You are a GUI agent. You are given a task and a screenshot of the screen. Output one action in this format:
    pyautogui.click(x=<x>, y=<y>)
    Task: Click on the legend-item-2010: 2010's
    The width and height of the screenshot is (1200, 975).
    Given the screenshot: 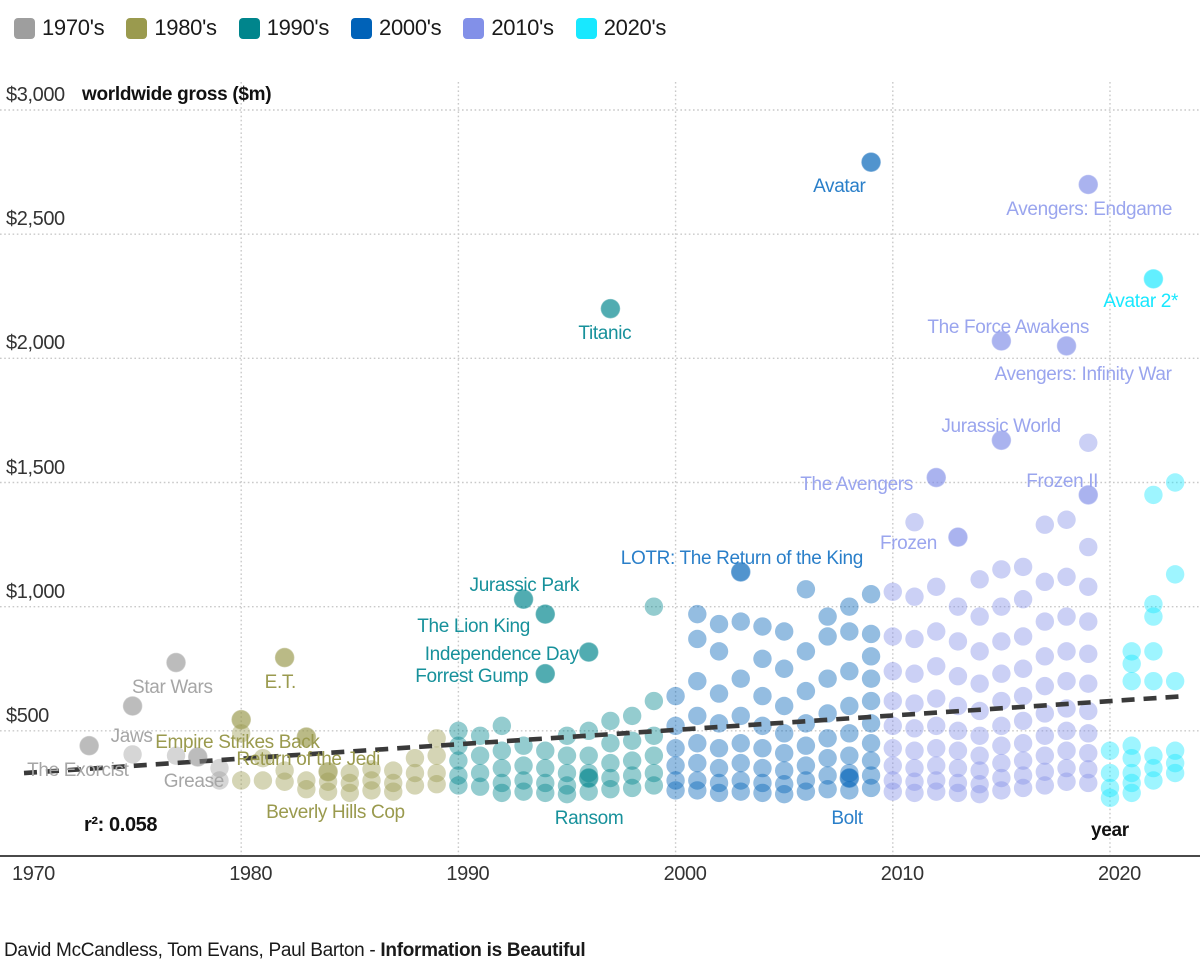 What is the action you would take?
    pyautogui.click(x=508, y=28)
    